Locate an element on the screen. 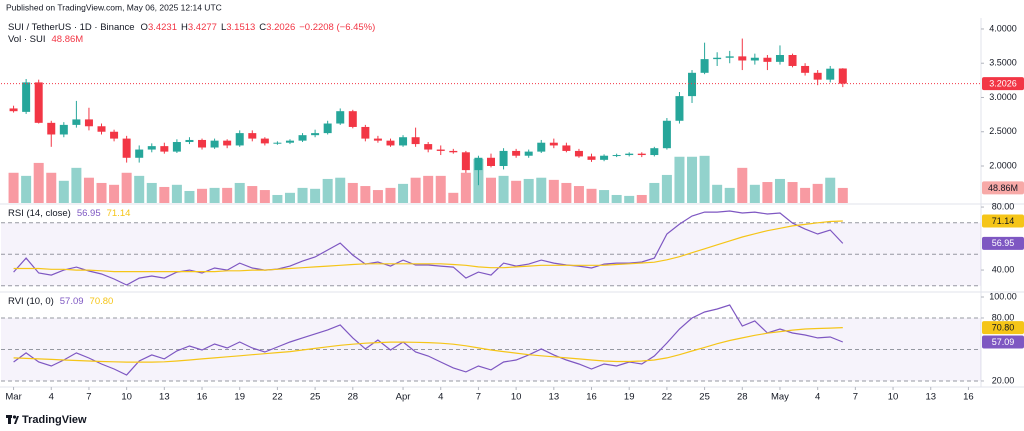 The image size is (1024, 431). y-tick-label: 3.5000 is located at coordinates (1003, 63).